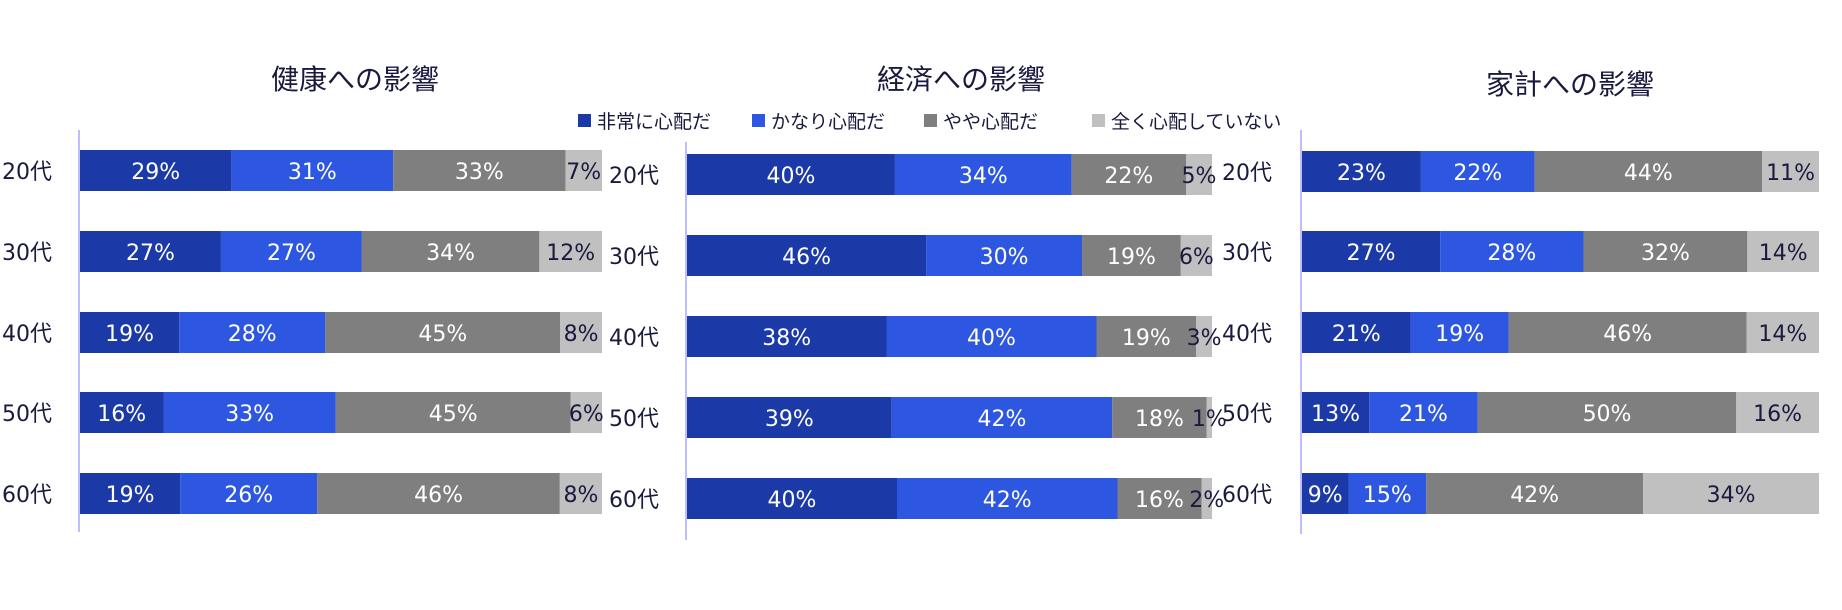 This screenshot has height=610, width=1842. I want to click on data-label: 2%, so click(1206, 500).